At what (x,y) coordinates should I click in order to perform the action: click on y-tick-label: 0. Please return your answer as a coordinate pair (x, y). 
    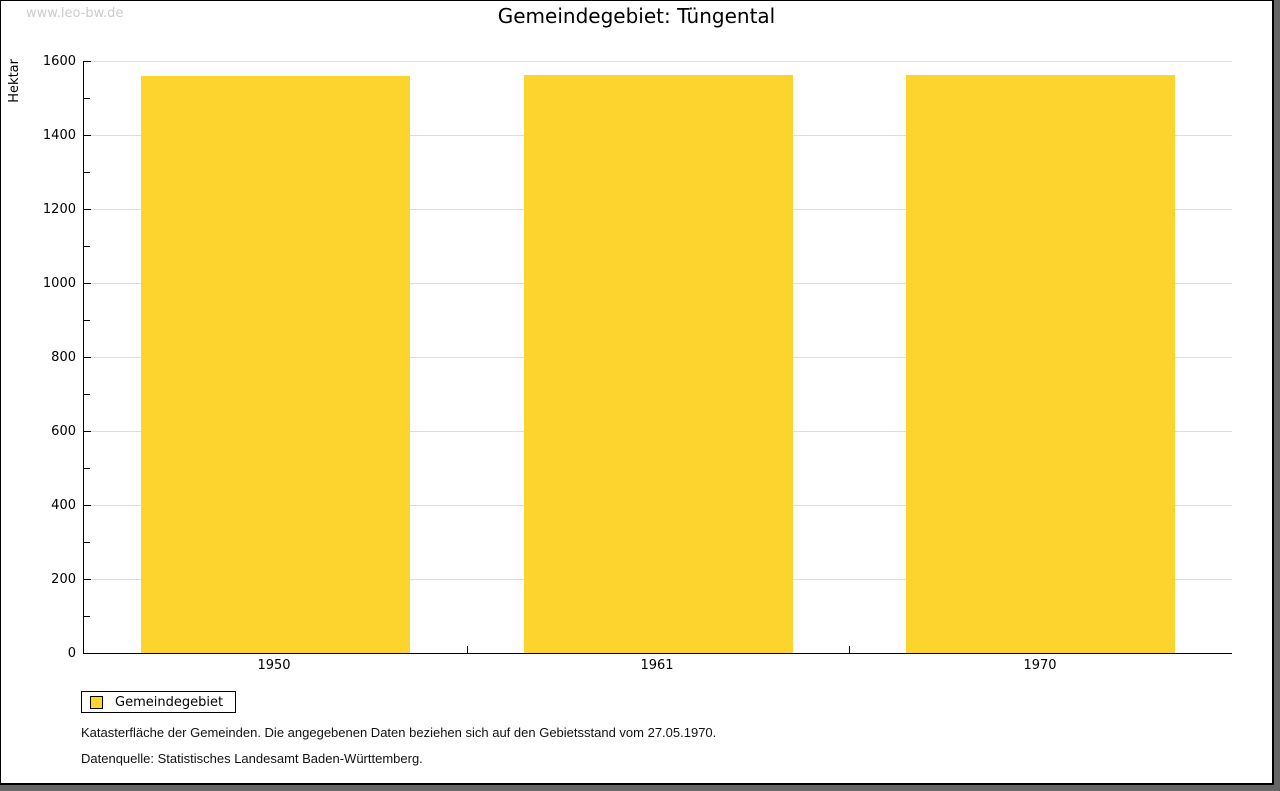
    Looking at the image, I should click on (71, 653).